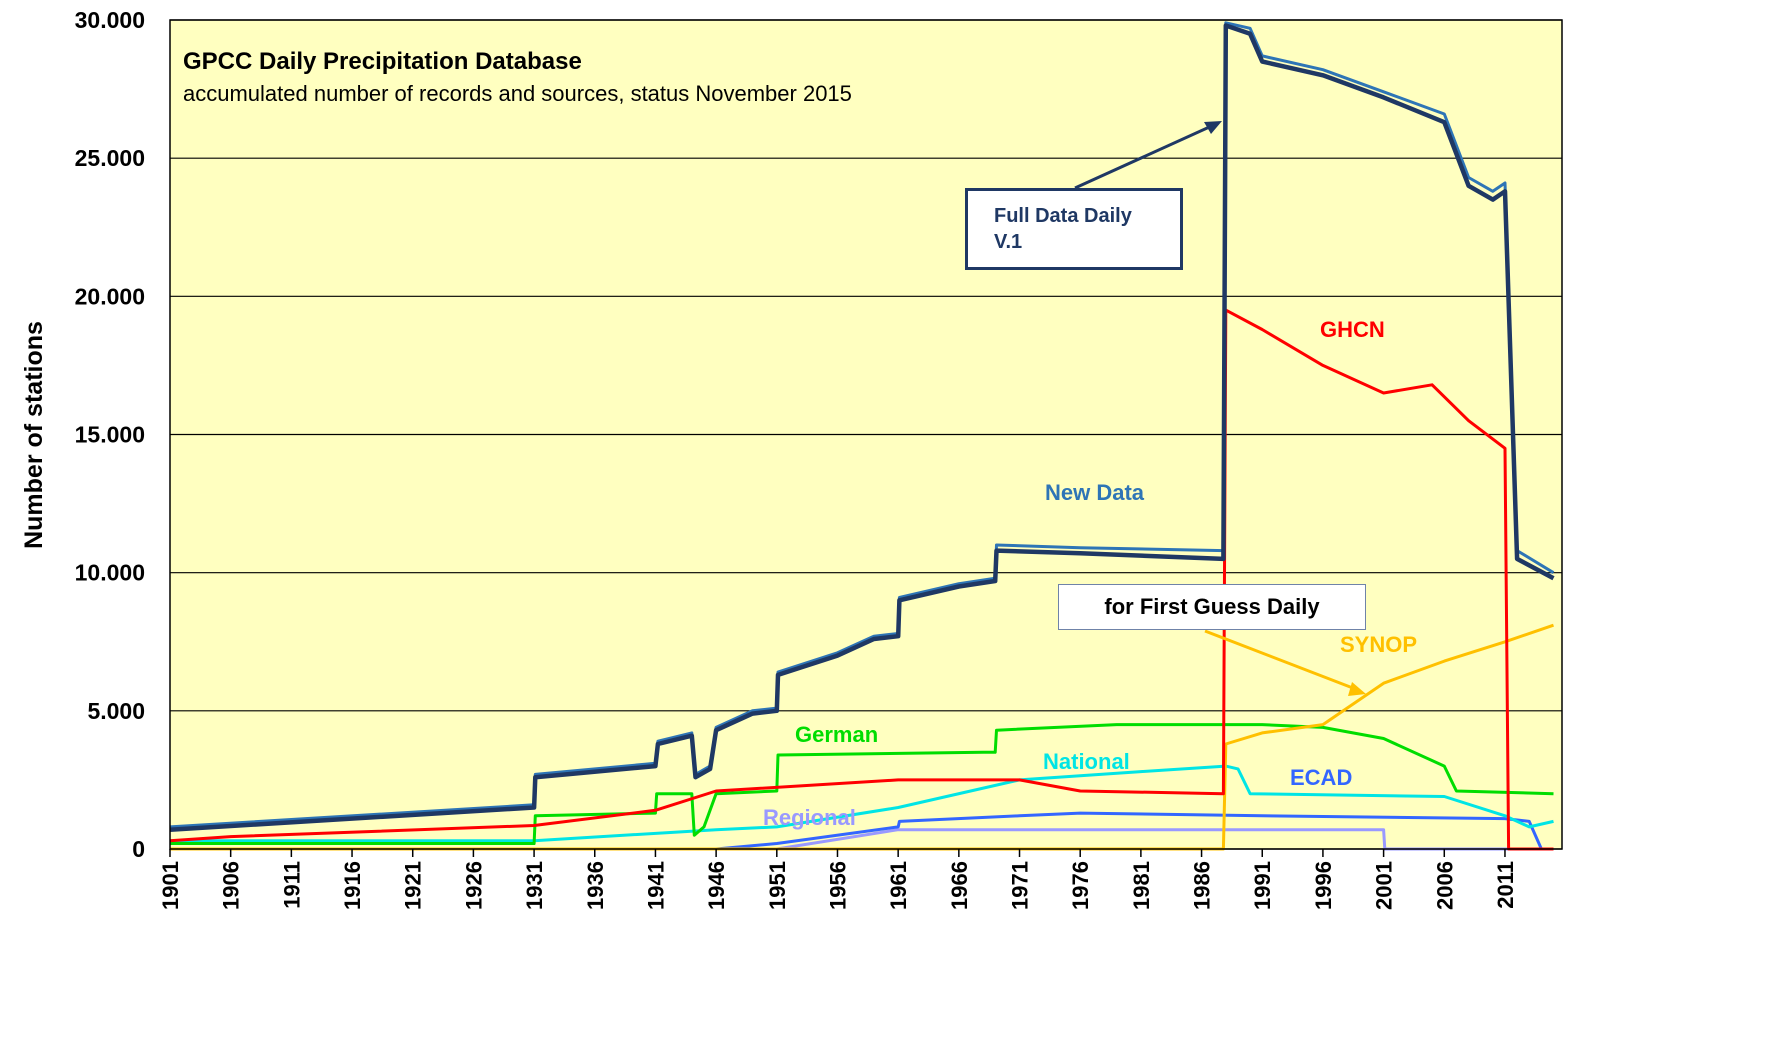  Describe the element at coordinates (777, 885) in the screenshot. I see `x-tick-label: 1951` at that location.